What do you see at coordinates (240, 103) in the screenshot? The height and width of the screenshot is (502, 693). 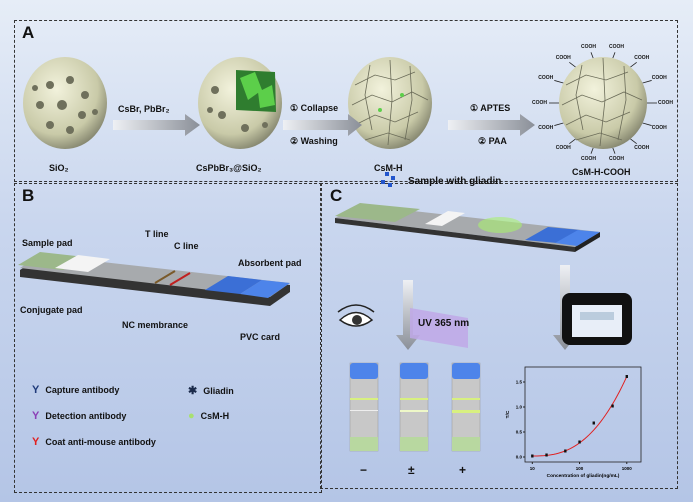 I see `cspbbr3-sio2-sphere` at bounding box center [240, 103].